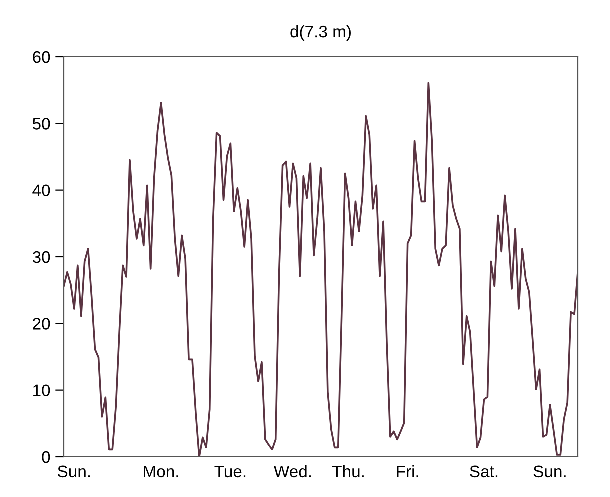  What do you see at coordinates (41, 257) in the screenshot?
I see `y-tick-label: 30` at bounding box center [41, 257].